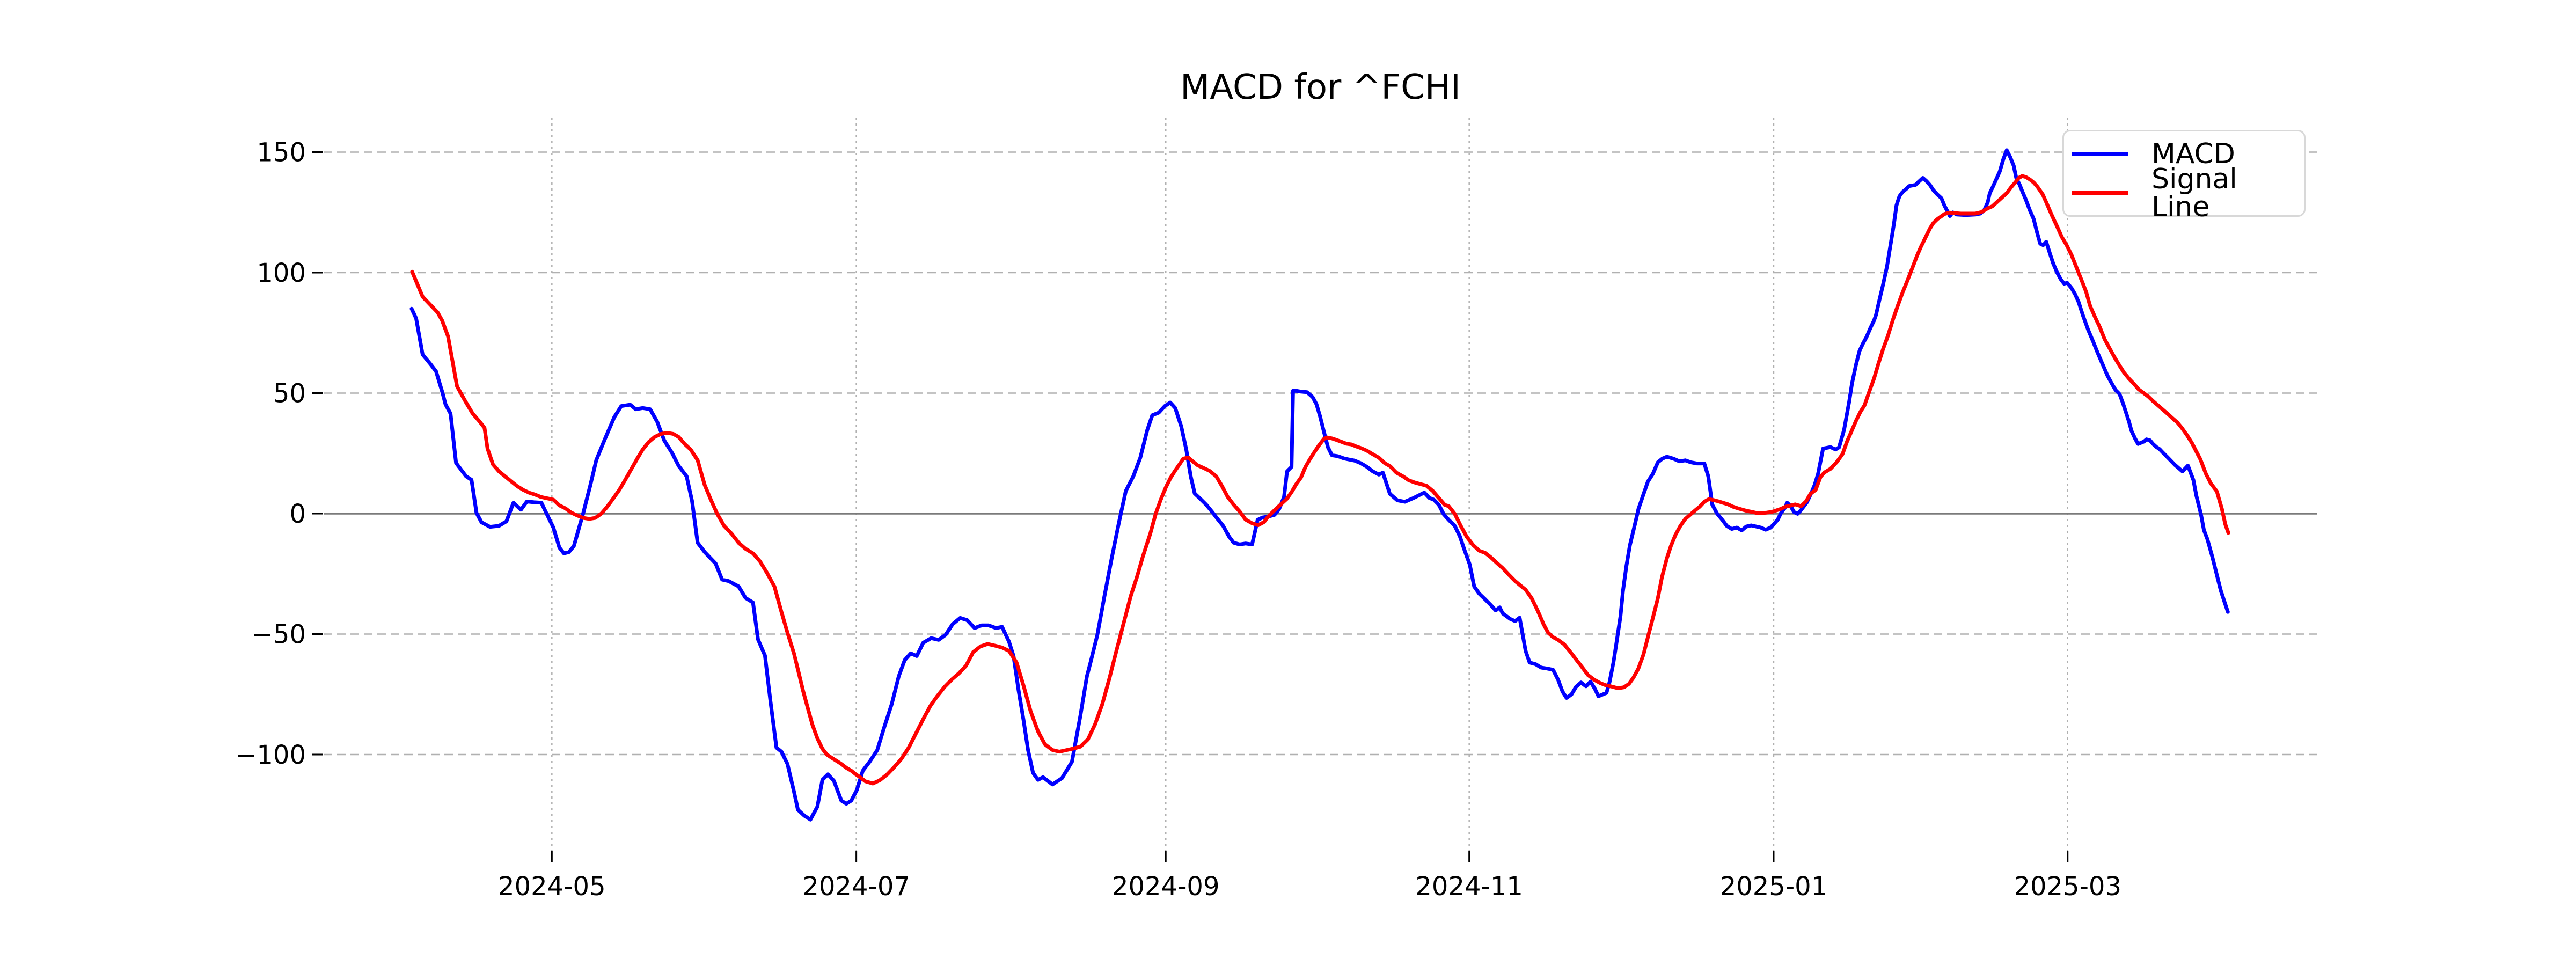 The image size is (2576, 966). I want to click on legend-entry-macd: MACD, so click(2184, 153).